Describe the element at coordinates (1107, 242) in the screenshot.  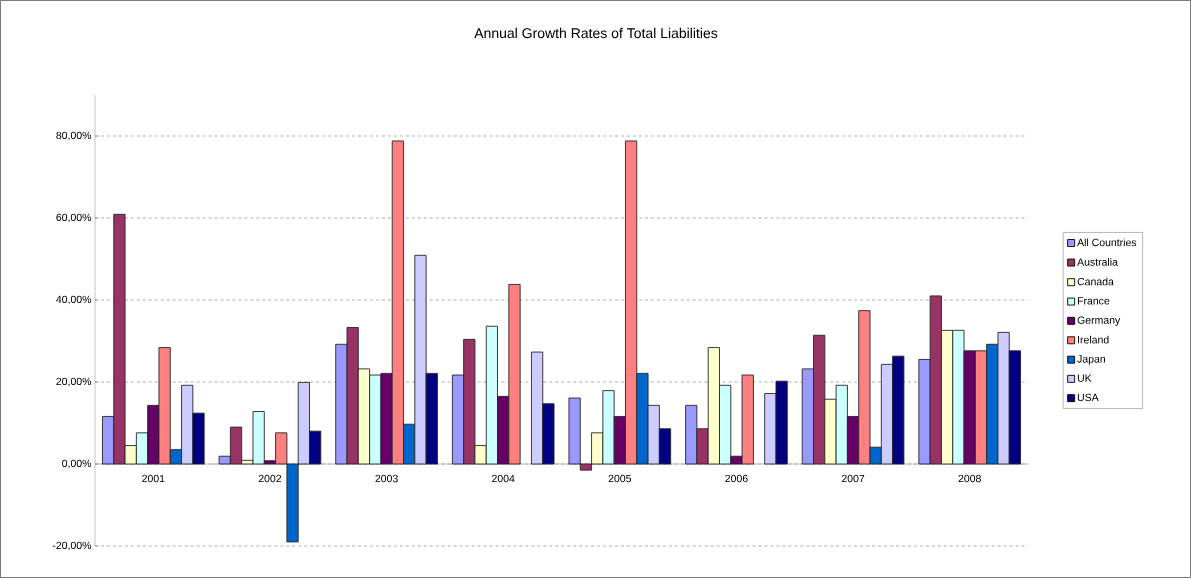
I see `legend-label: All Countries` at that location.